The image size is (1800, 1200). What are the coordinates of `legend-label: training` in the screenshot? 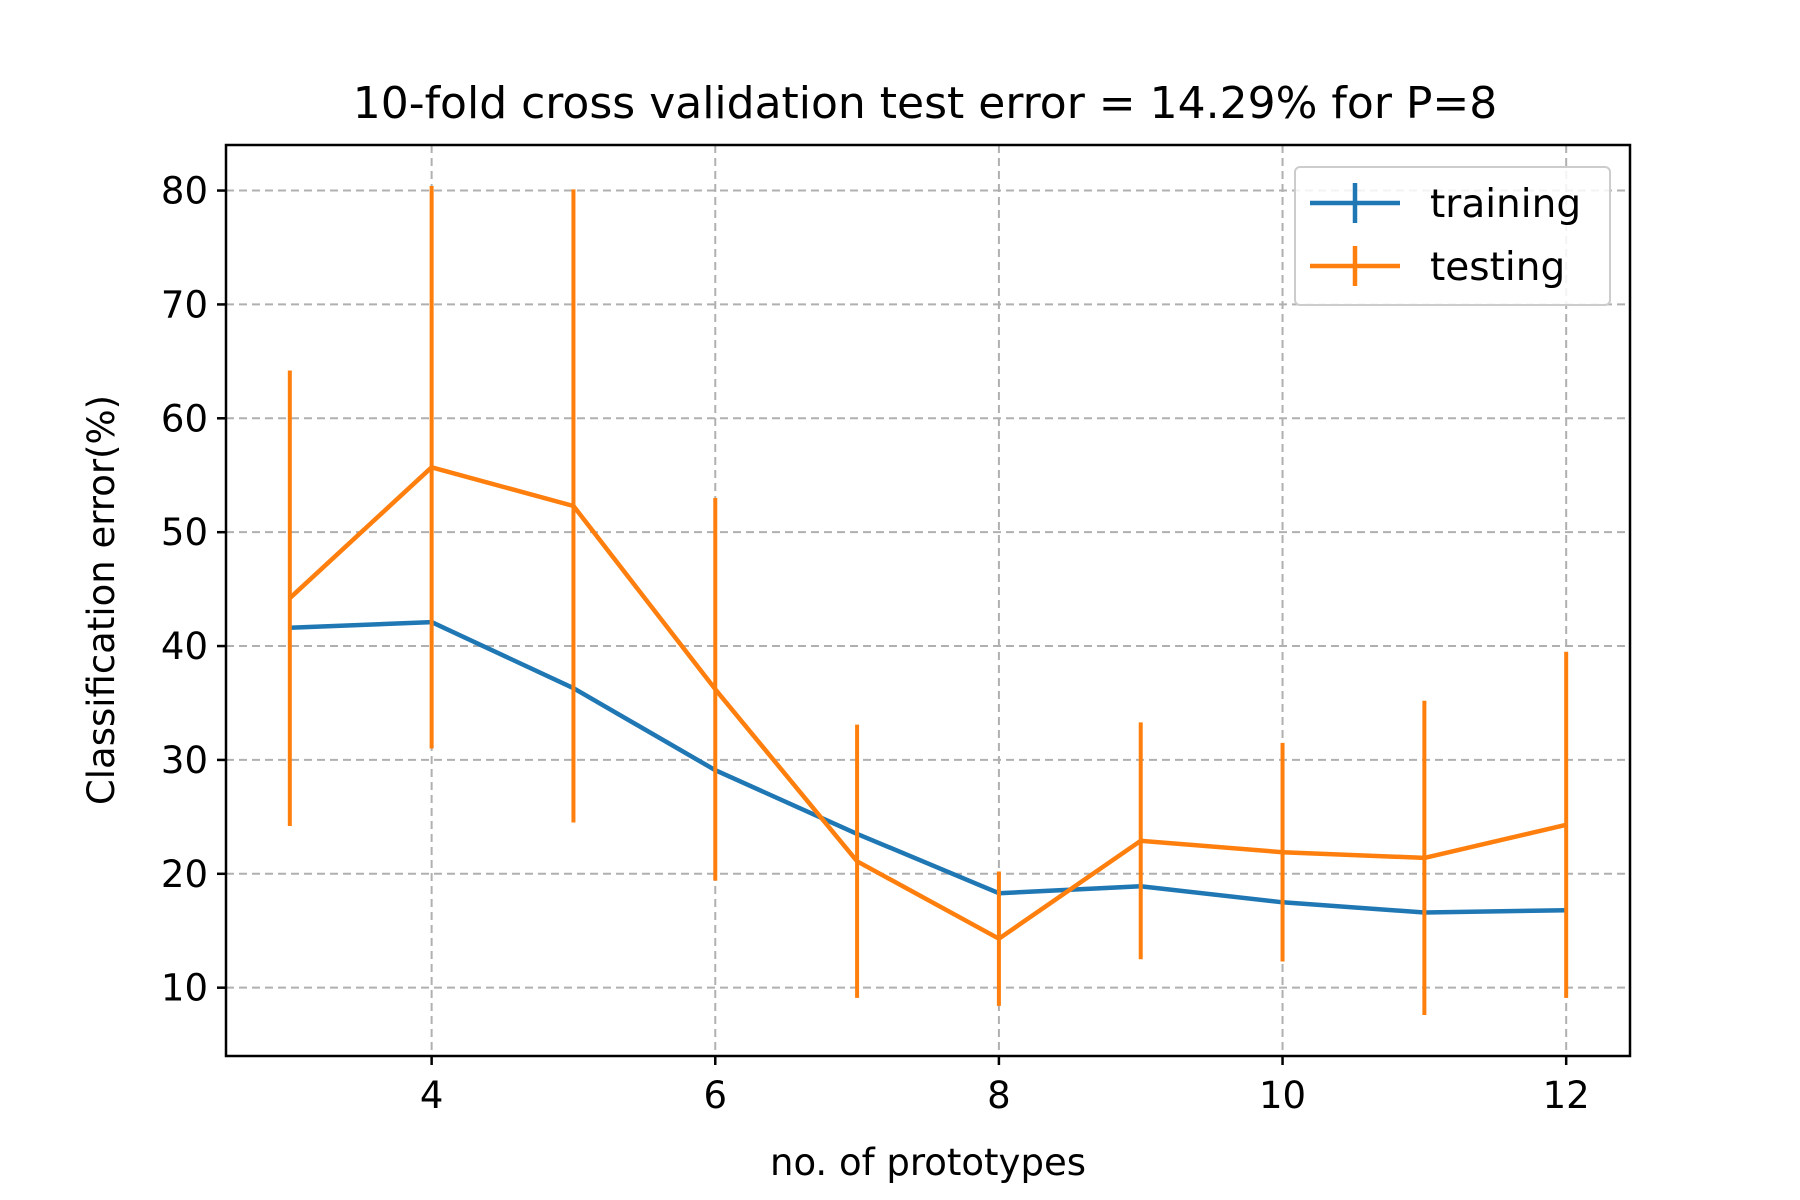 It's located at (1505, 204).